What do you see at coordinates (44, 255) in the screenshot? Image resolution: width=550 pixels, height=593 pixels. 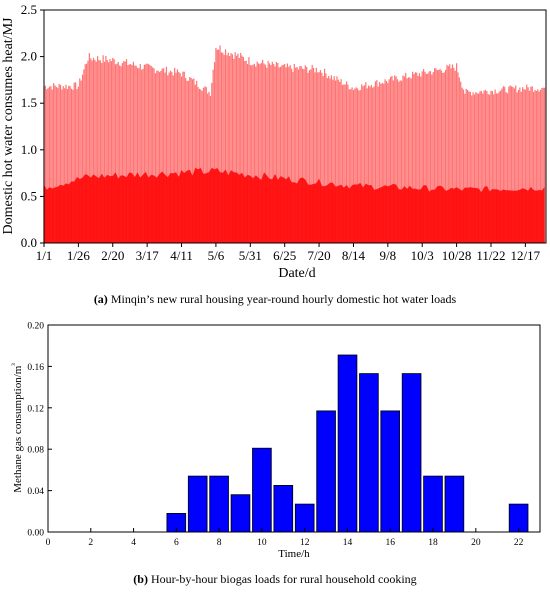 I see `chart-a-xtick-label: 1/1` at bounding box center [44, 255].